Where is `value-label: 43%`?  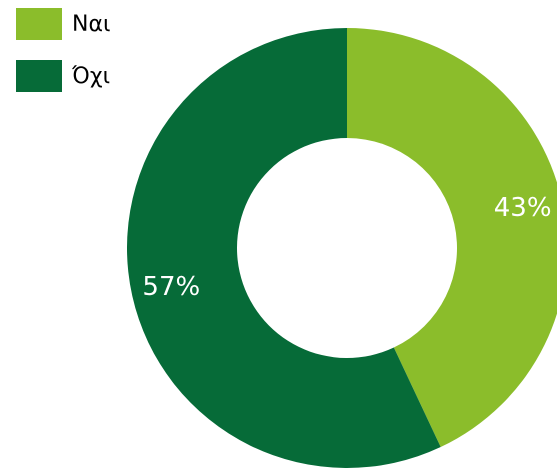
value-label: 43% is located at coordinates (523, 208).